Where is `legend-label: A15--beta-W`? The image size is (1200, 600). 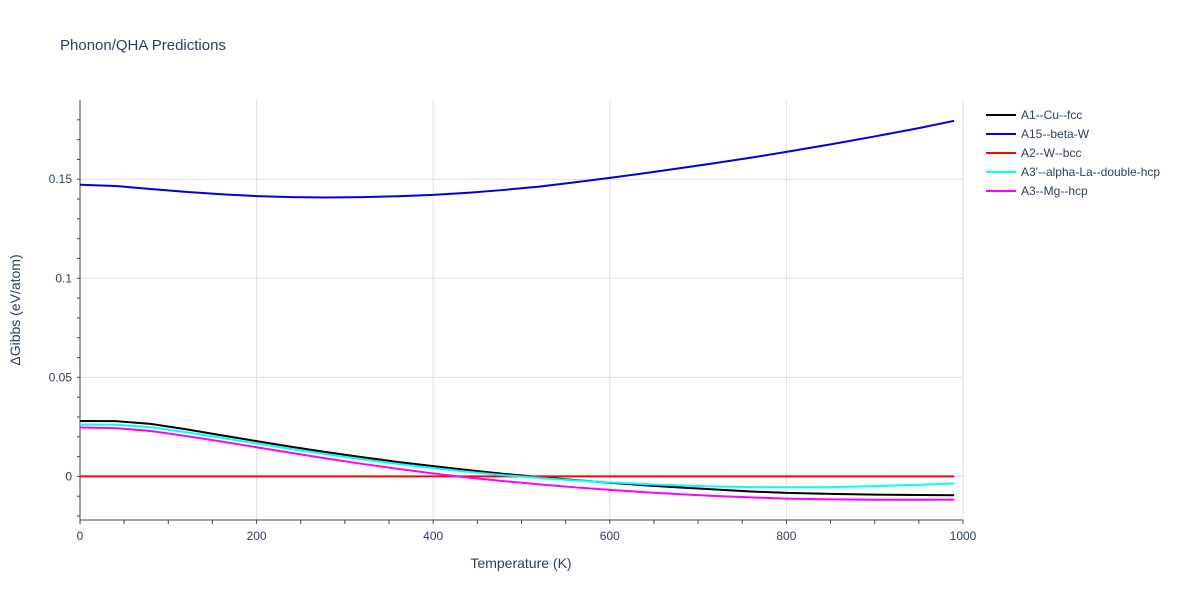
legend-label: A15--beta-W is located at coordinates (1055, 134).